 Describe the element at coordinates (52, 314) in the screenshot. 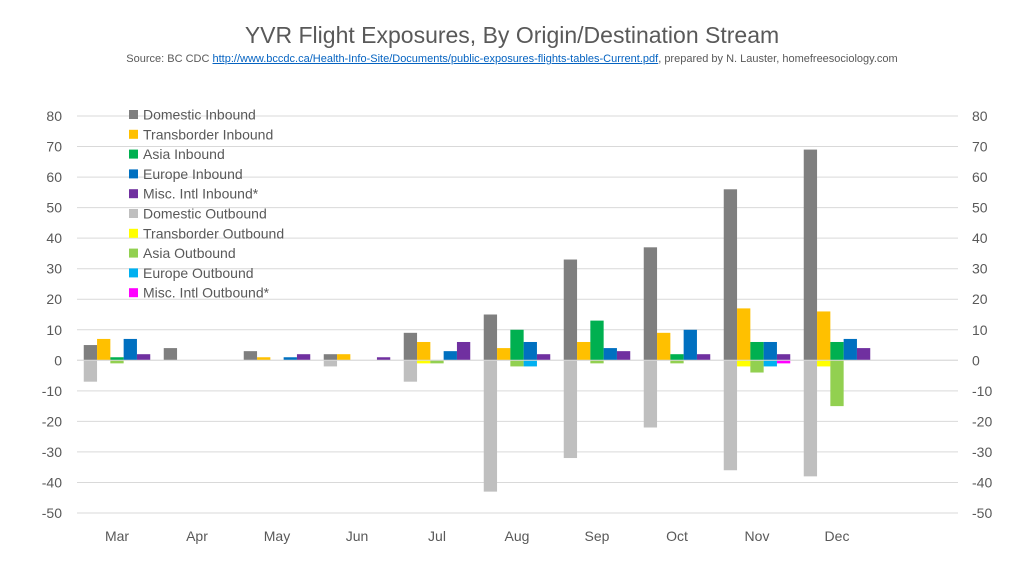

I see `y-axis-left: 80 70 60 50 40 30 20 10 0 -10 -20 -30 -40 -50` at that location.